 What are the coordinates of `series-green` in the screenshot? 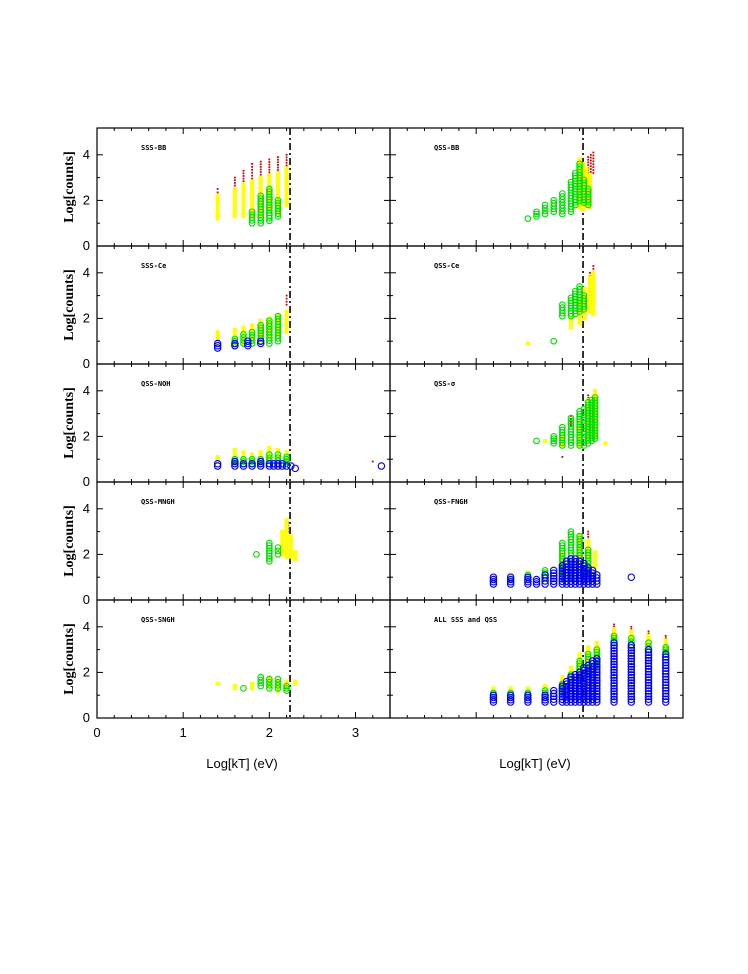 It's located at (566, 421).